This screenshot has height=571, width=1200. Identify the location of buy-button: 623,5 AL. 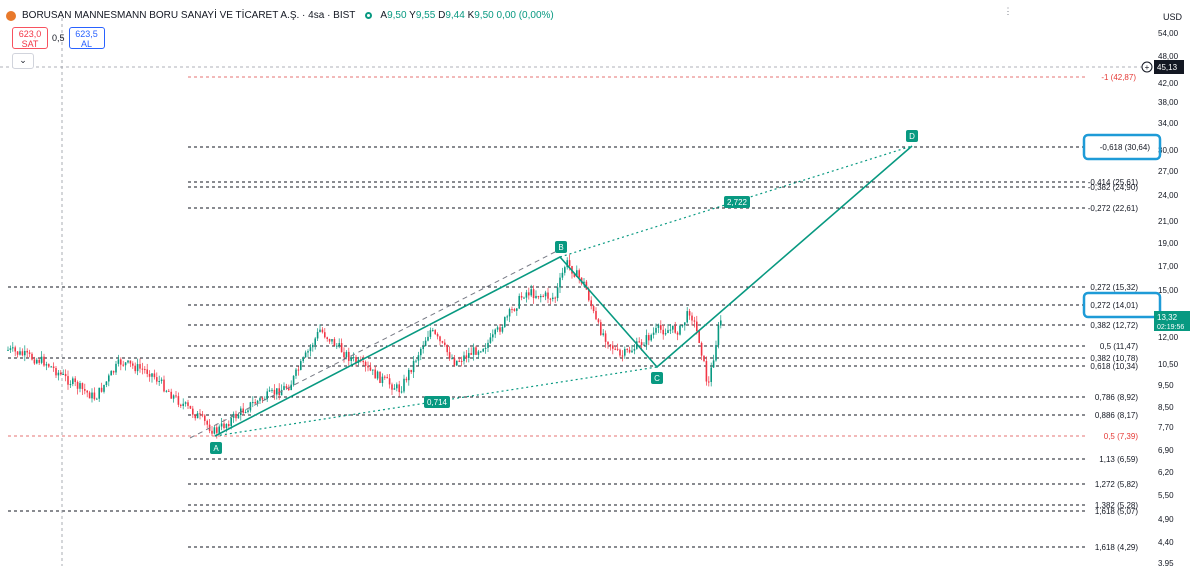
(86, 38).